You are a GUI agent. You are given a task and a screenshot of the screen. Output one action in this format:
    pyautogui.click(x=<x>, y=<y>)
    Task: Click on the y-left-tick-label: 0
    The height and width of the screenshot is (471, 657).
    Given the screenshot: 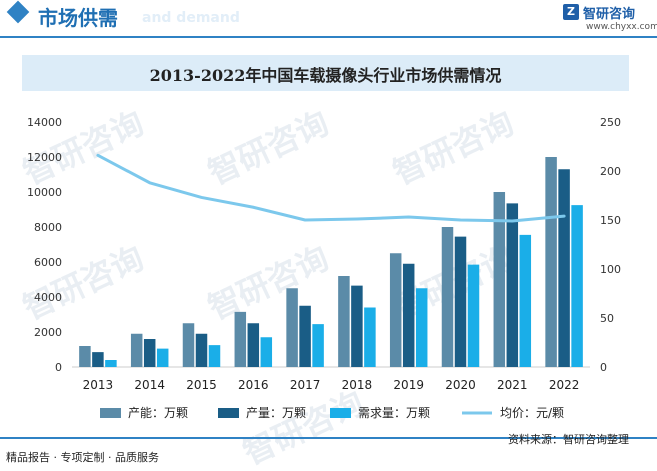 What is the action you would take?
    pyautogui.click(x=58, y=367)
    